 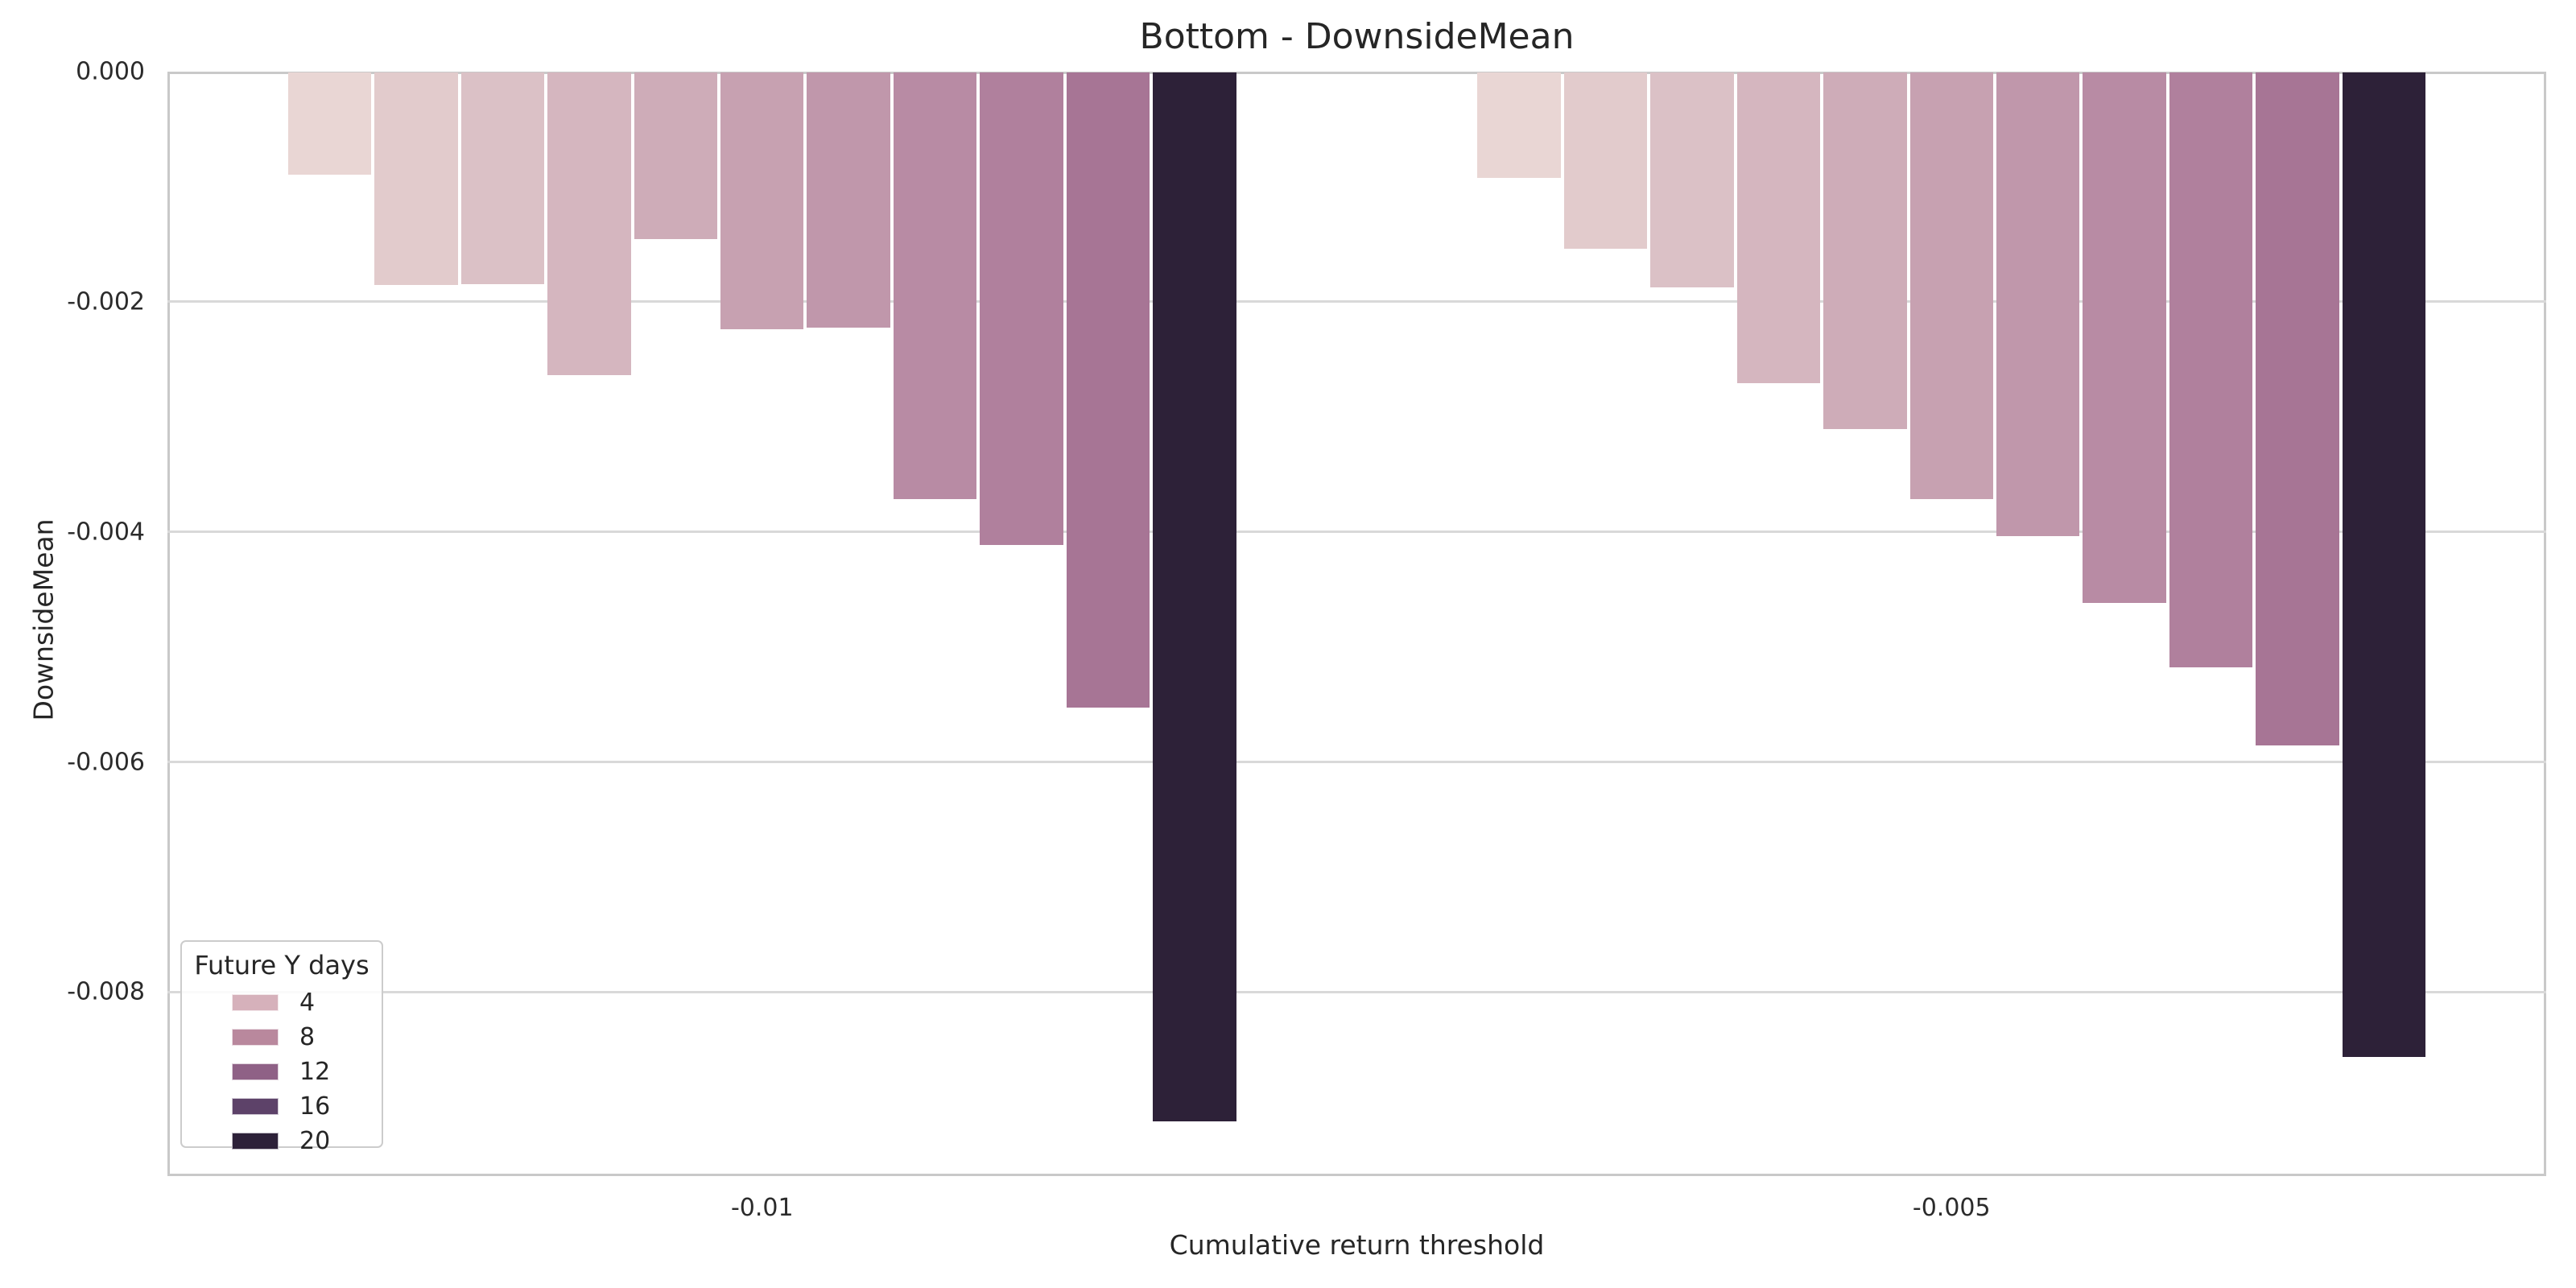 I want to click on bar-group1-series10, so click(x=2384, y=565).